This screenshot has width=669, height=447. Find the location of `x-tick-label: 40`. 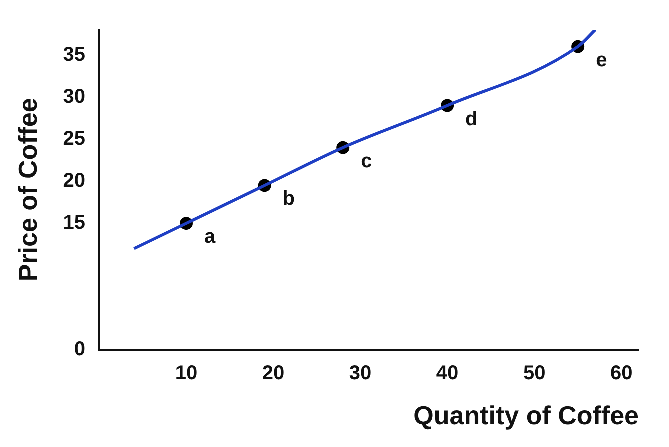

x-tick-label: 40 is located at coordinates (447, 373).